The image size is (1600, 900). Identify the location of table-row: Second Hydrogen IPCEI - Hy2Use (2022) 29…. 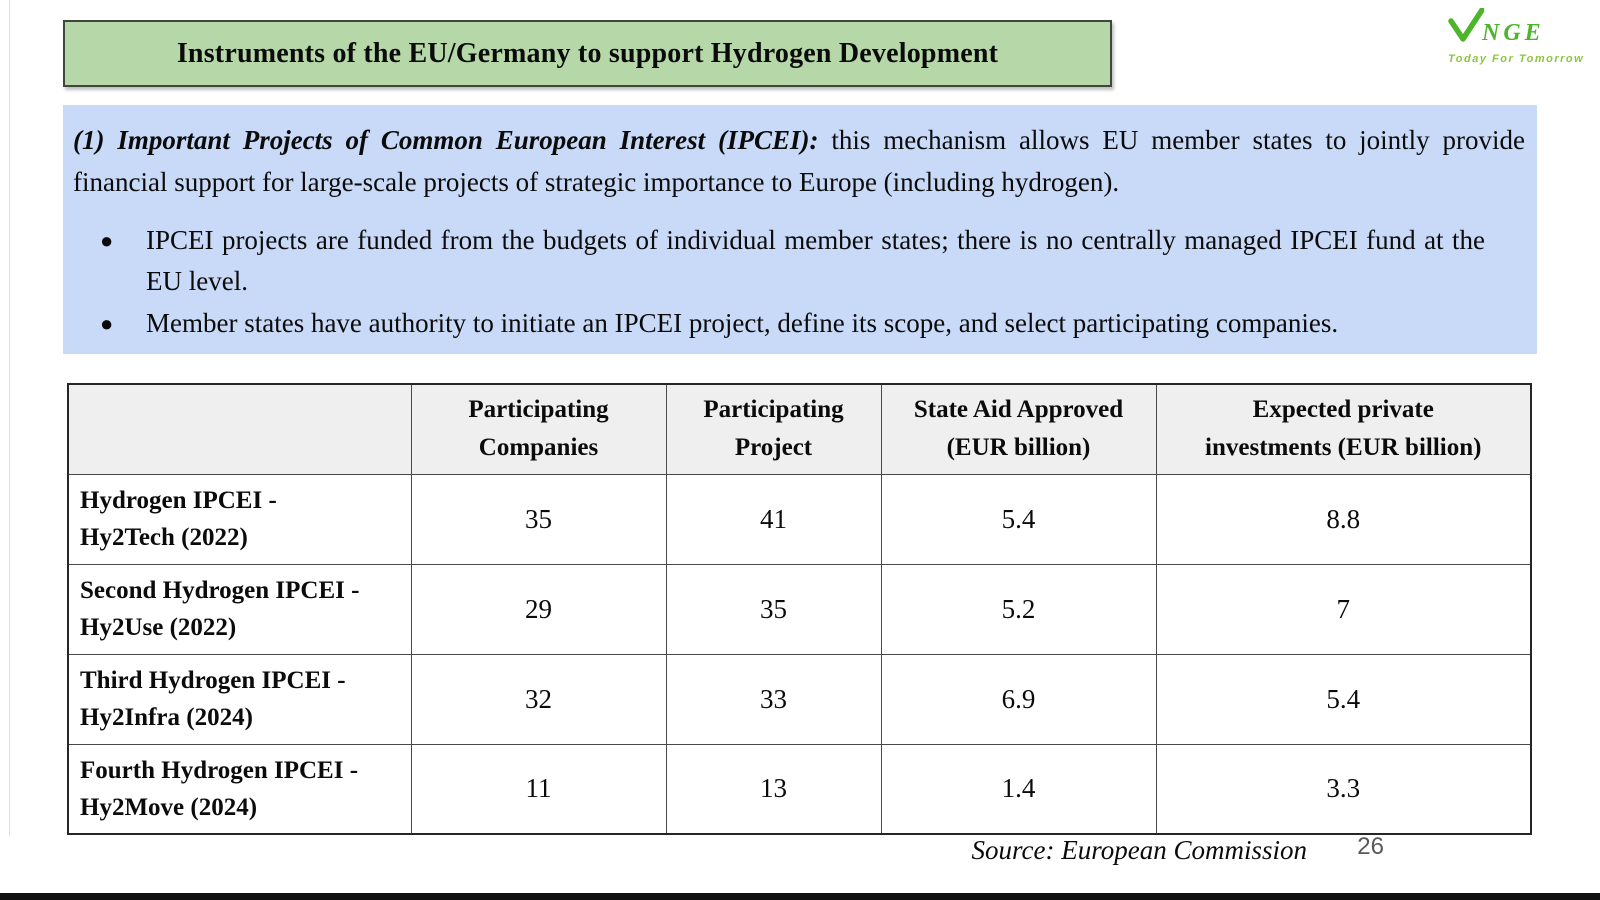
(799, 609).